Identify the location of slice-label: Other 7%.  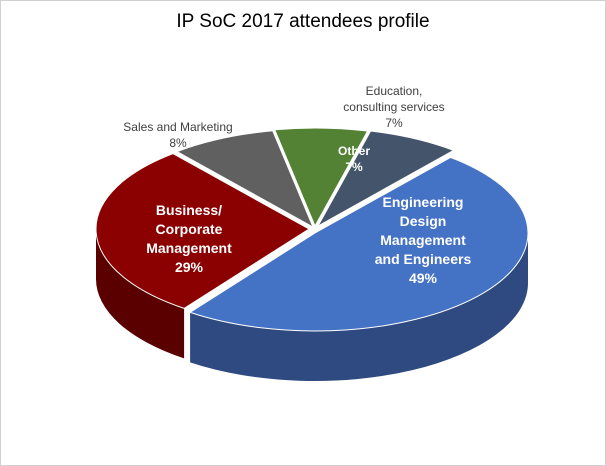
(354, 159).